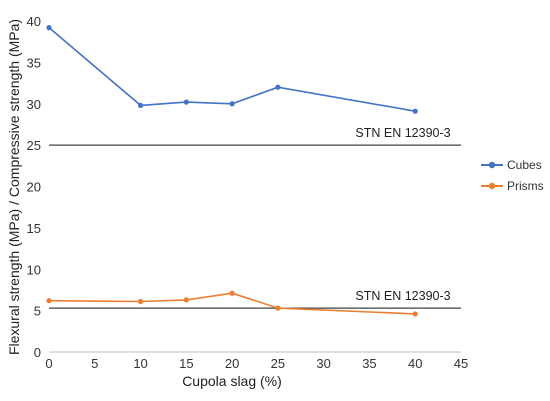 The width and height of the screenshot is (550, 401). I want to click on series-prisms, so click(232, 303).